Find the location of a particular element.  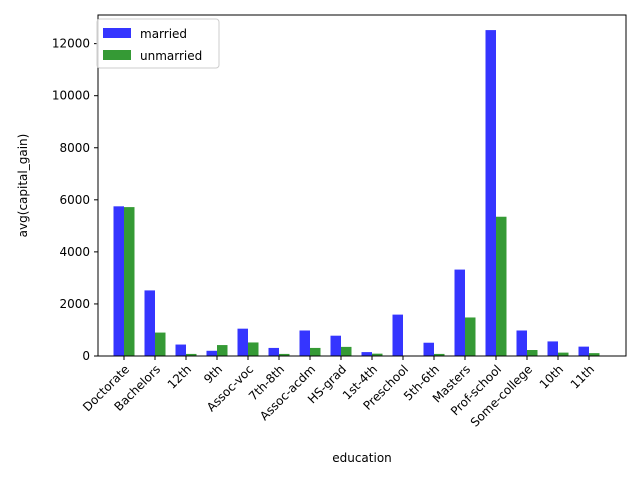

bar-unmarried-bachelors is located at coordinates (160, 344).